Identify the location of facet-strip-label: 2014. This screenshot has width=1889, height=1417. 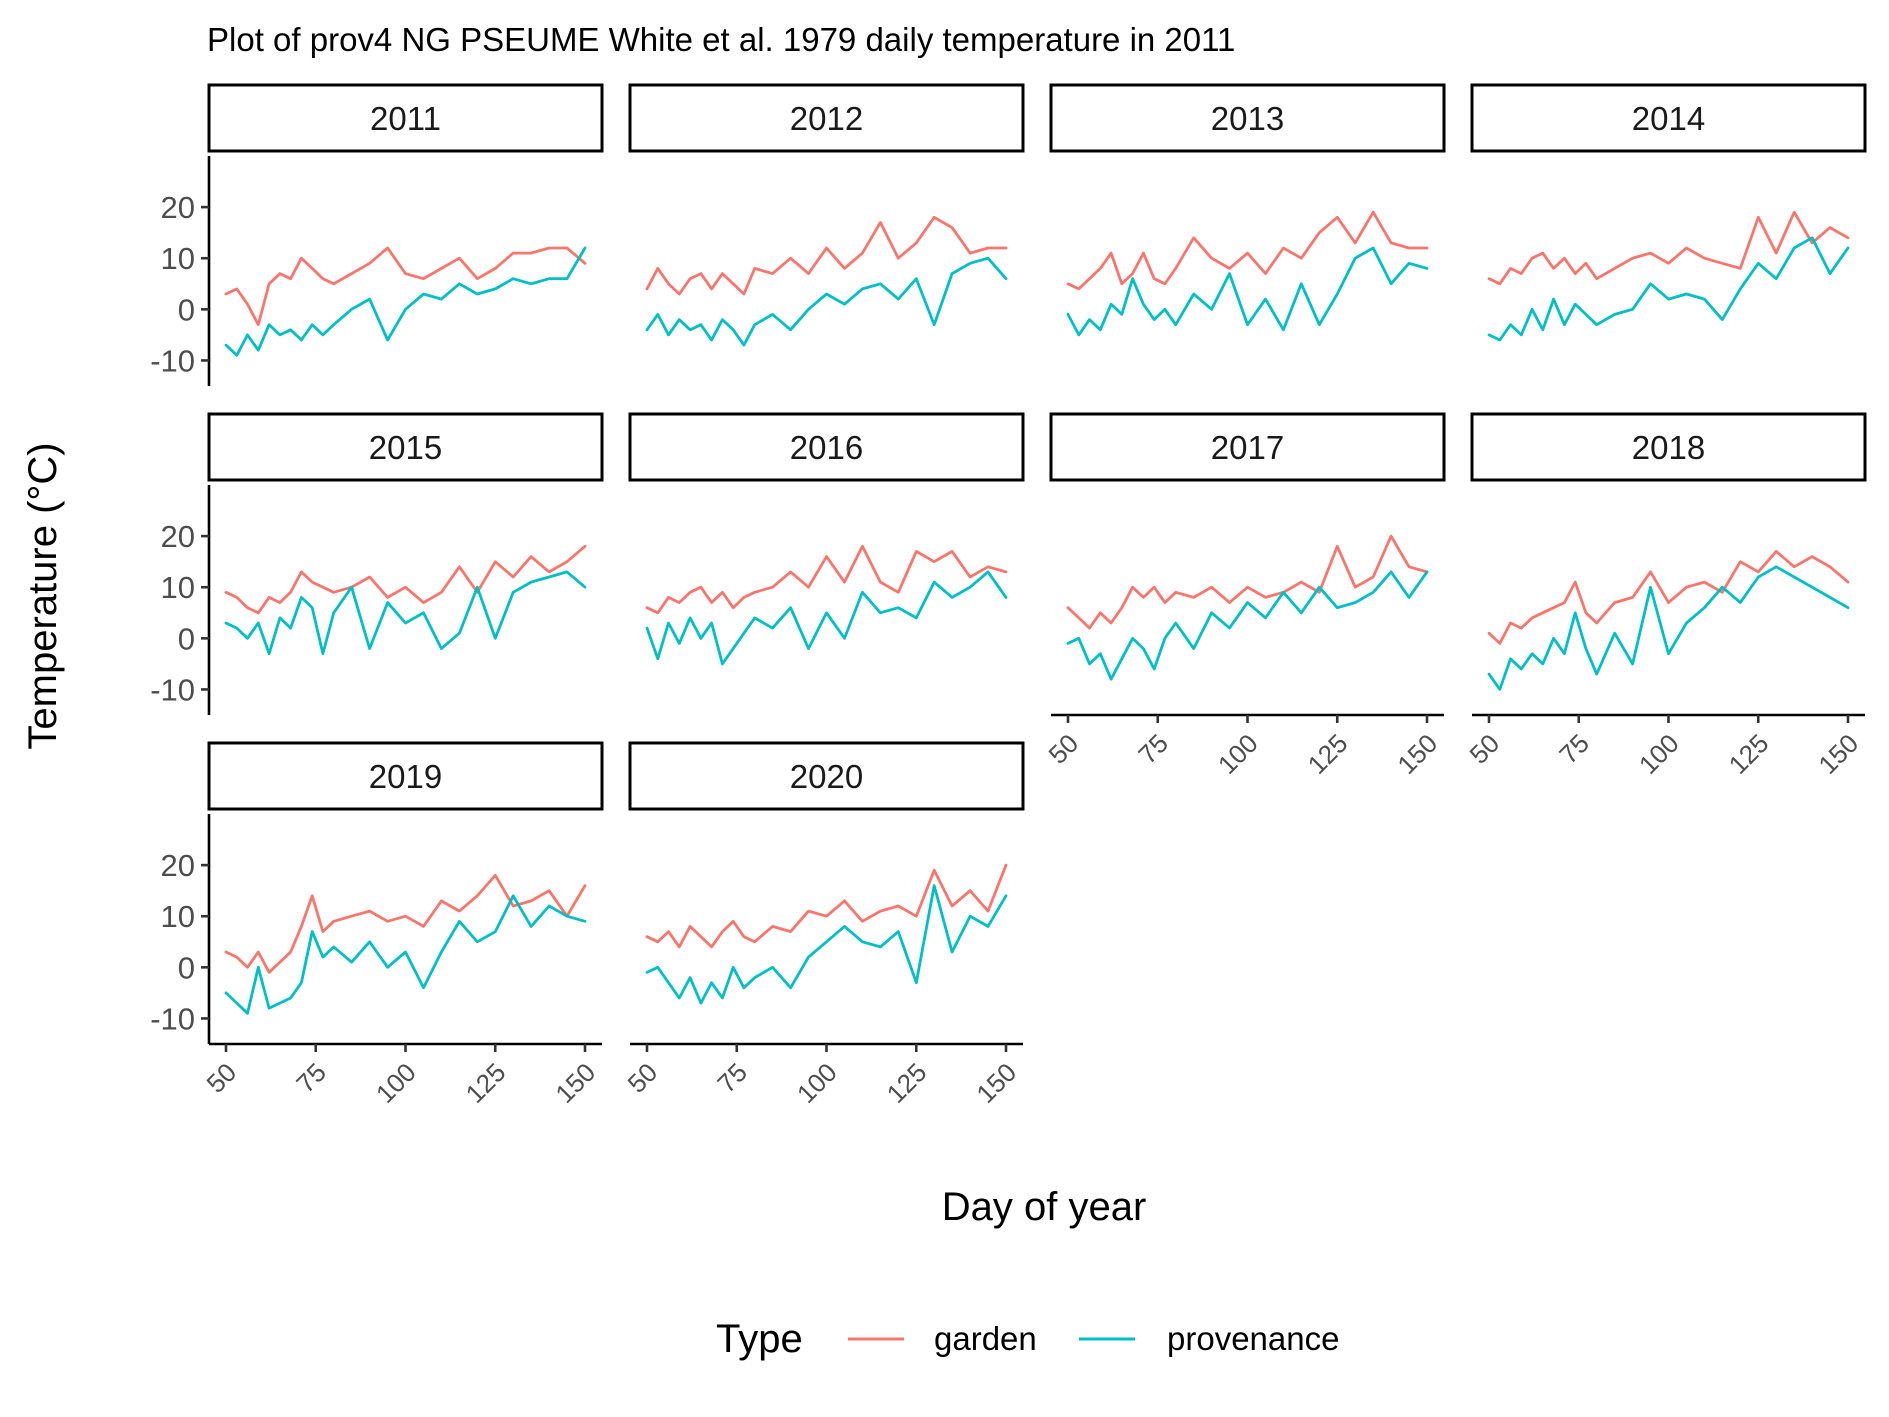
(1668, 118).